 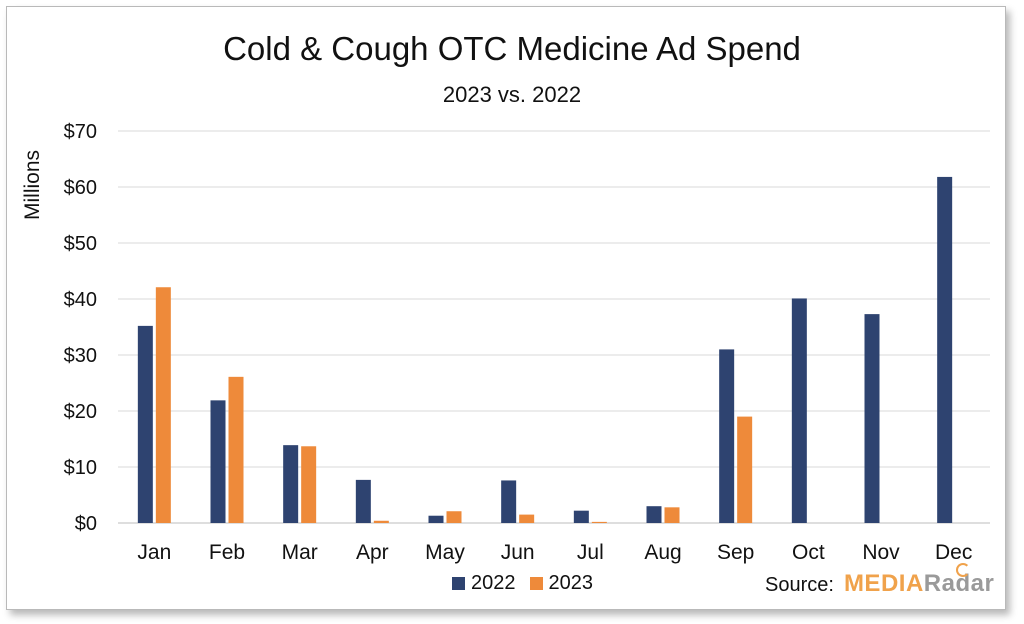 I want to click on bar-2022-aug, so click(x=654, y=514).